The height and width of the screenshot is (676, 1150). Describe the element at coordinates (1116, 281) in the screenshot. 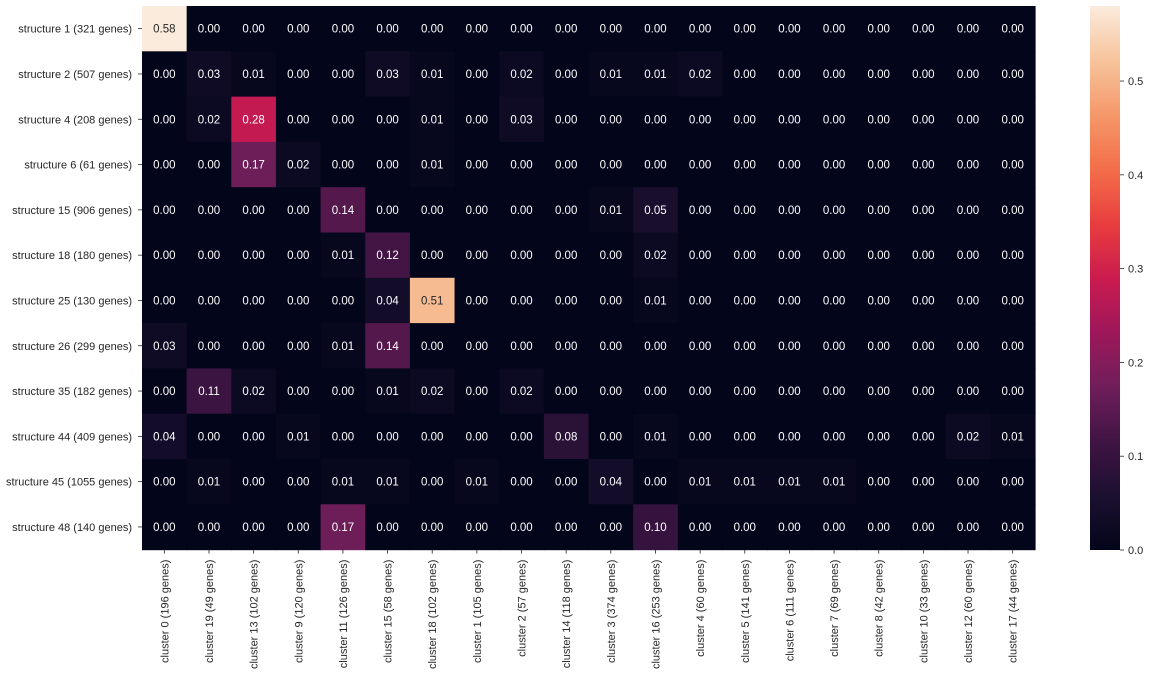

I see `colorbar: 0.0 0.1 0.2 0.3 0.4 0.5` at that location.